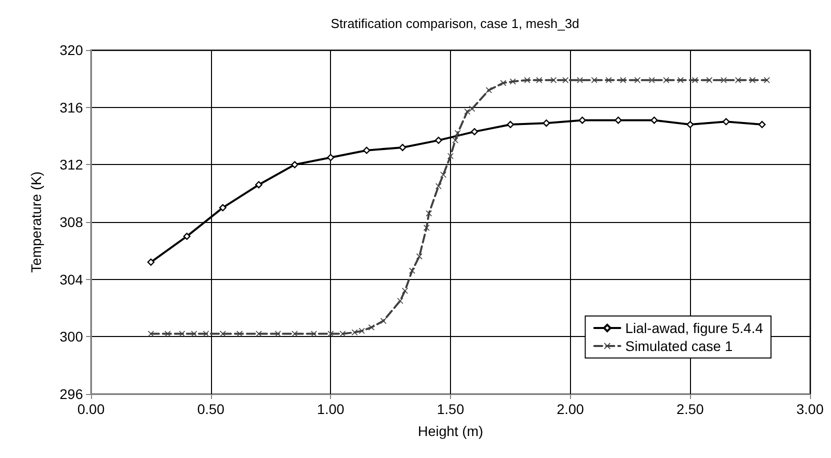 This screenshot has height=458, width=831. I want to click on y-tick-label: 312, so click(72, 164).